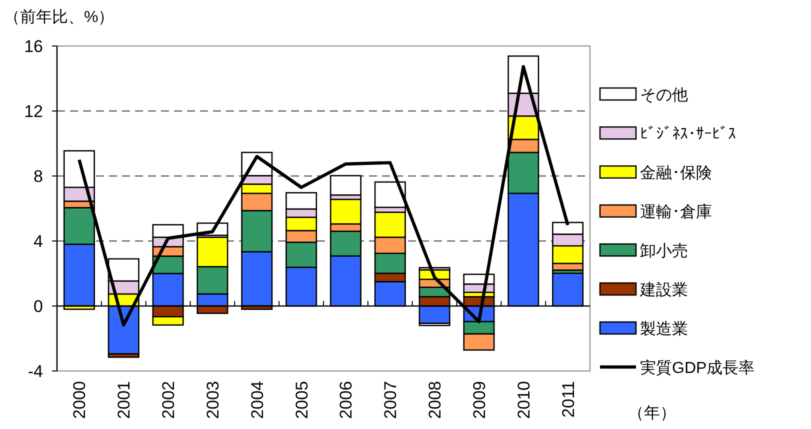 The height and width of the screenshot is (429, 811). What do you see at coordinates (302, 400) in the screenshot?
I see `x-tick-label: 2005` at bounding box center [302, 400].